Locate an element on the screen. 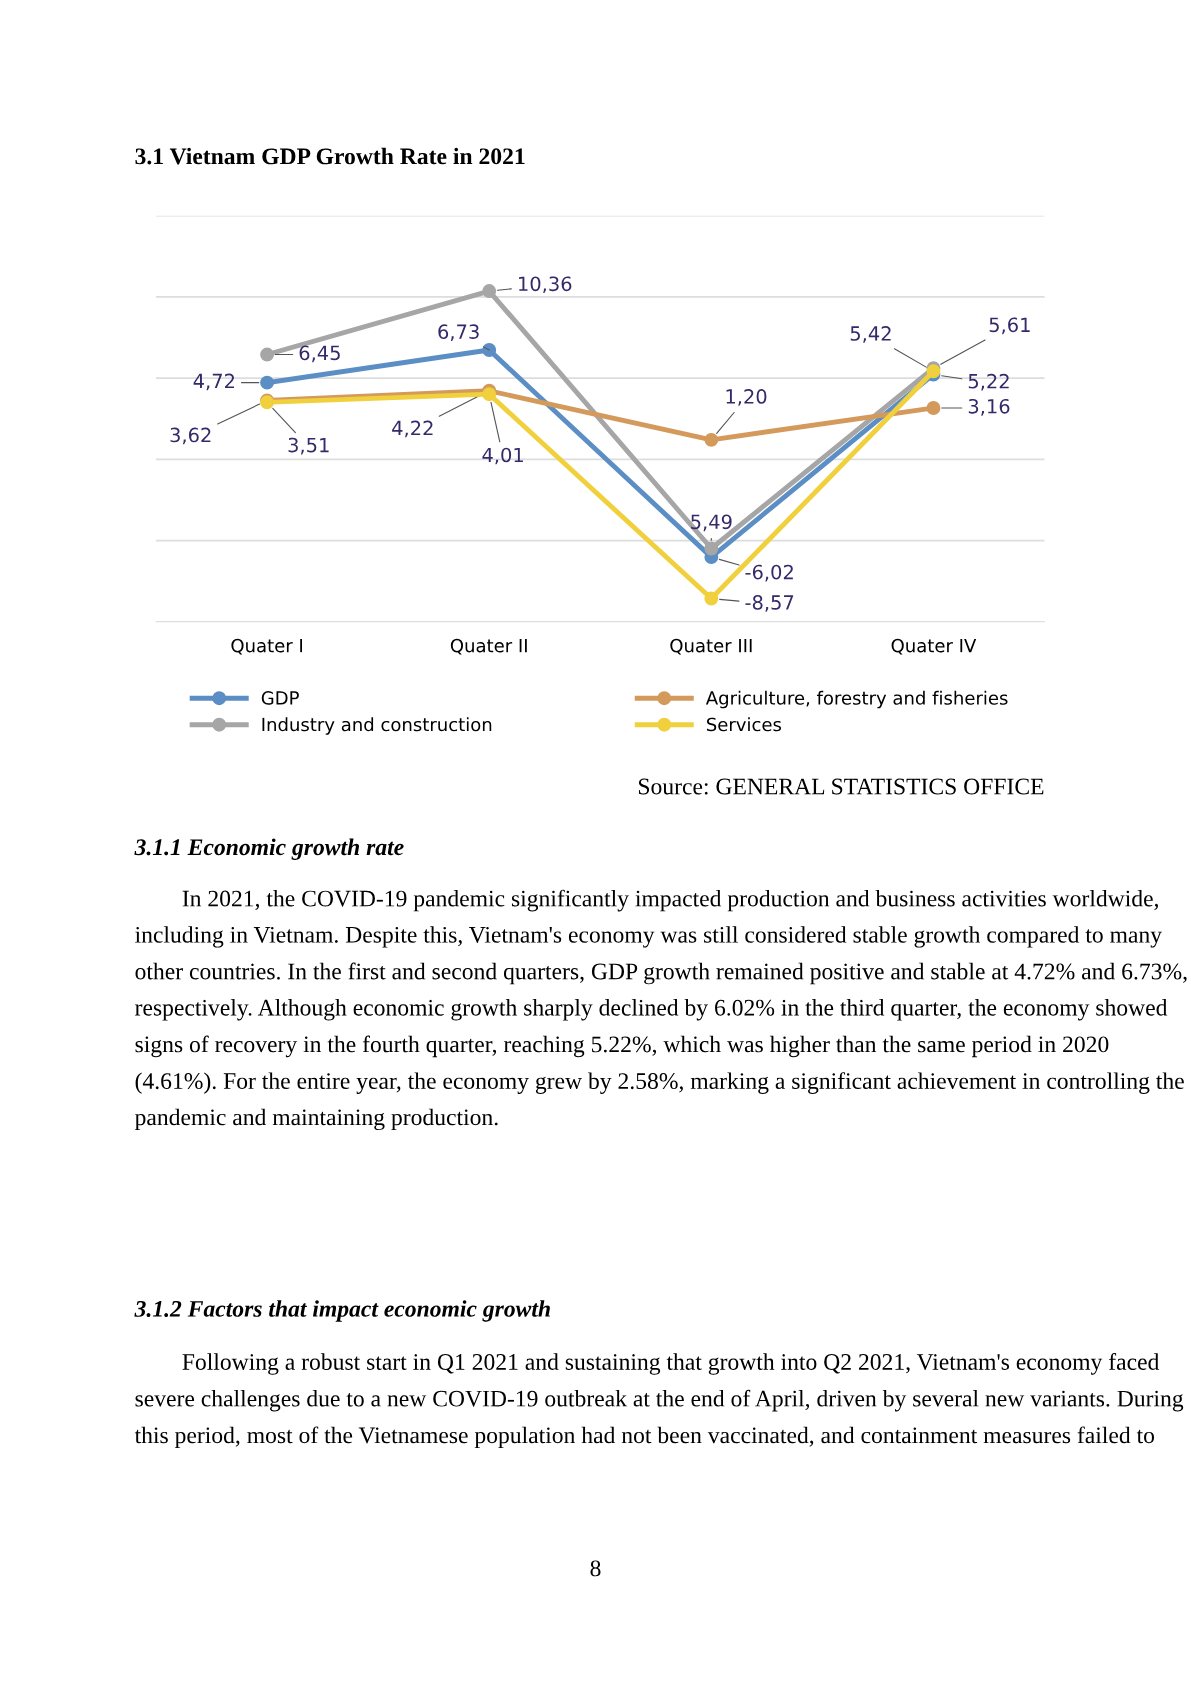  data-label: 4,01 is located at coordinates (502, 456).